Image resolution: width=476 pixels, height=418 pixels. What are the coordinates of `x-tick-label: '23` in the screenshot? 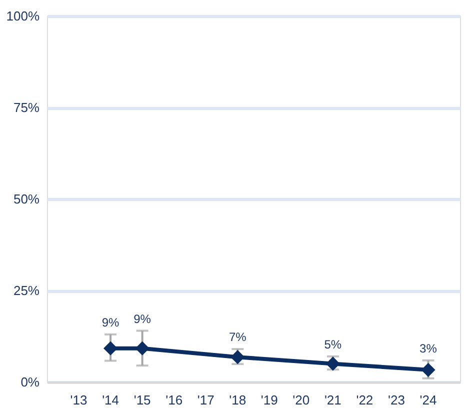 It's located at (396, 400).